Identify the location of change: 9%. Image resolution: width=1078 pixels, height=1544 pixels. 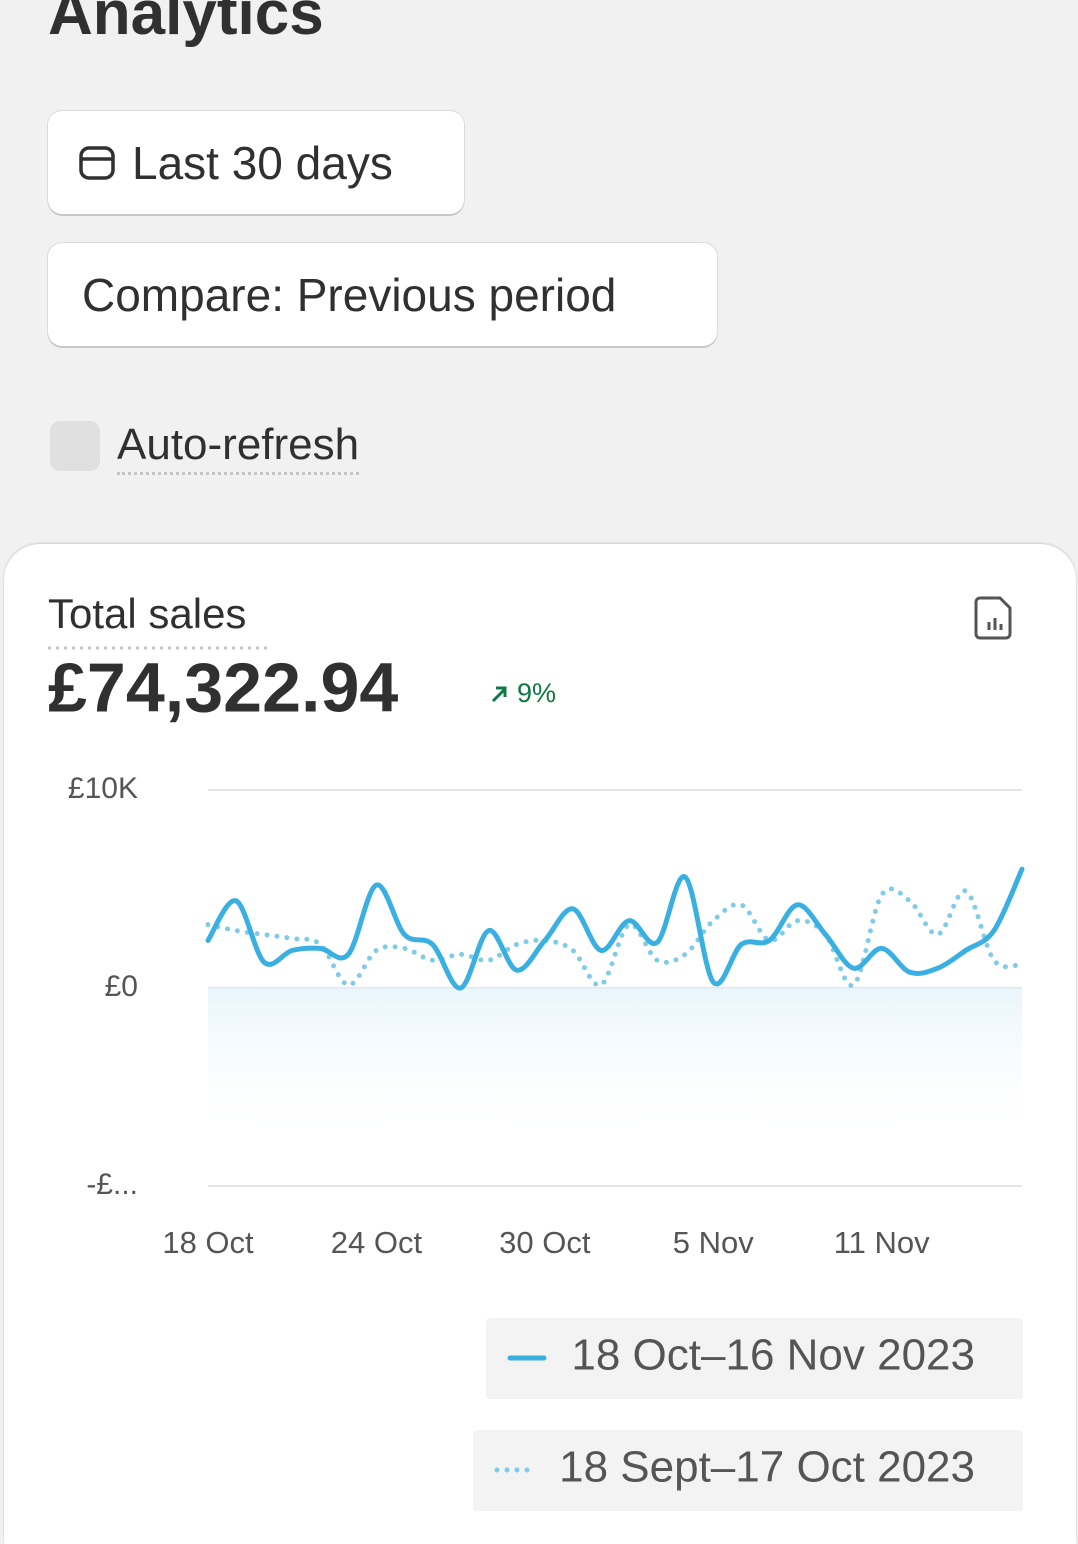
(536, 693).